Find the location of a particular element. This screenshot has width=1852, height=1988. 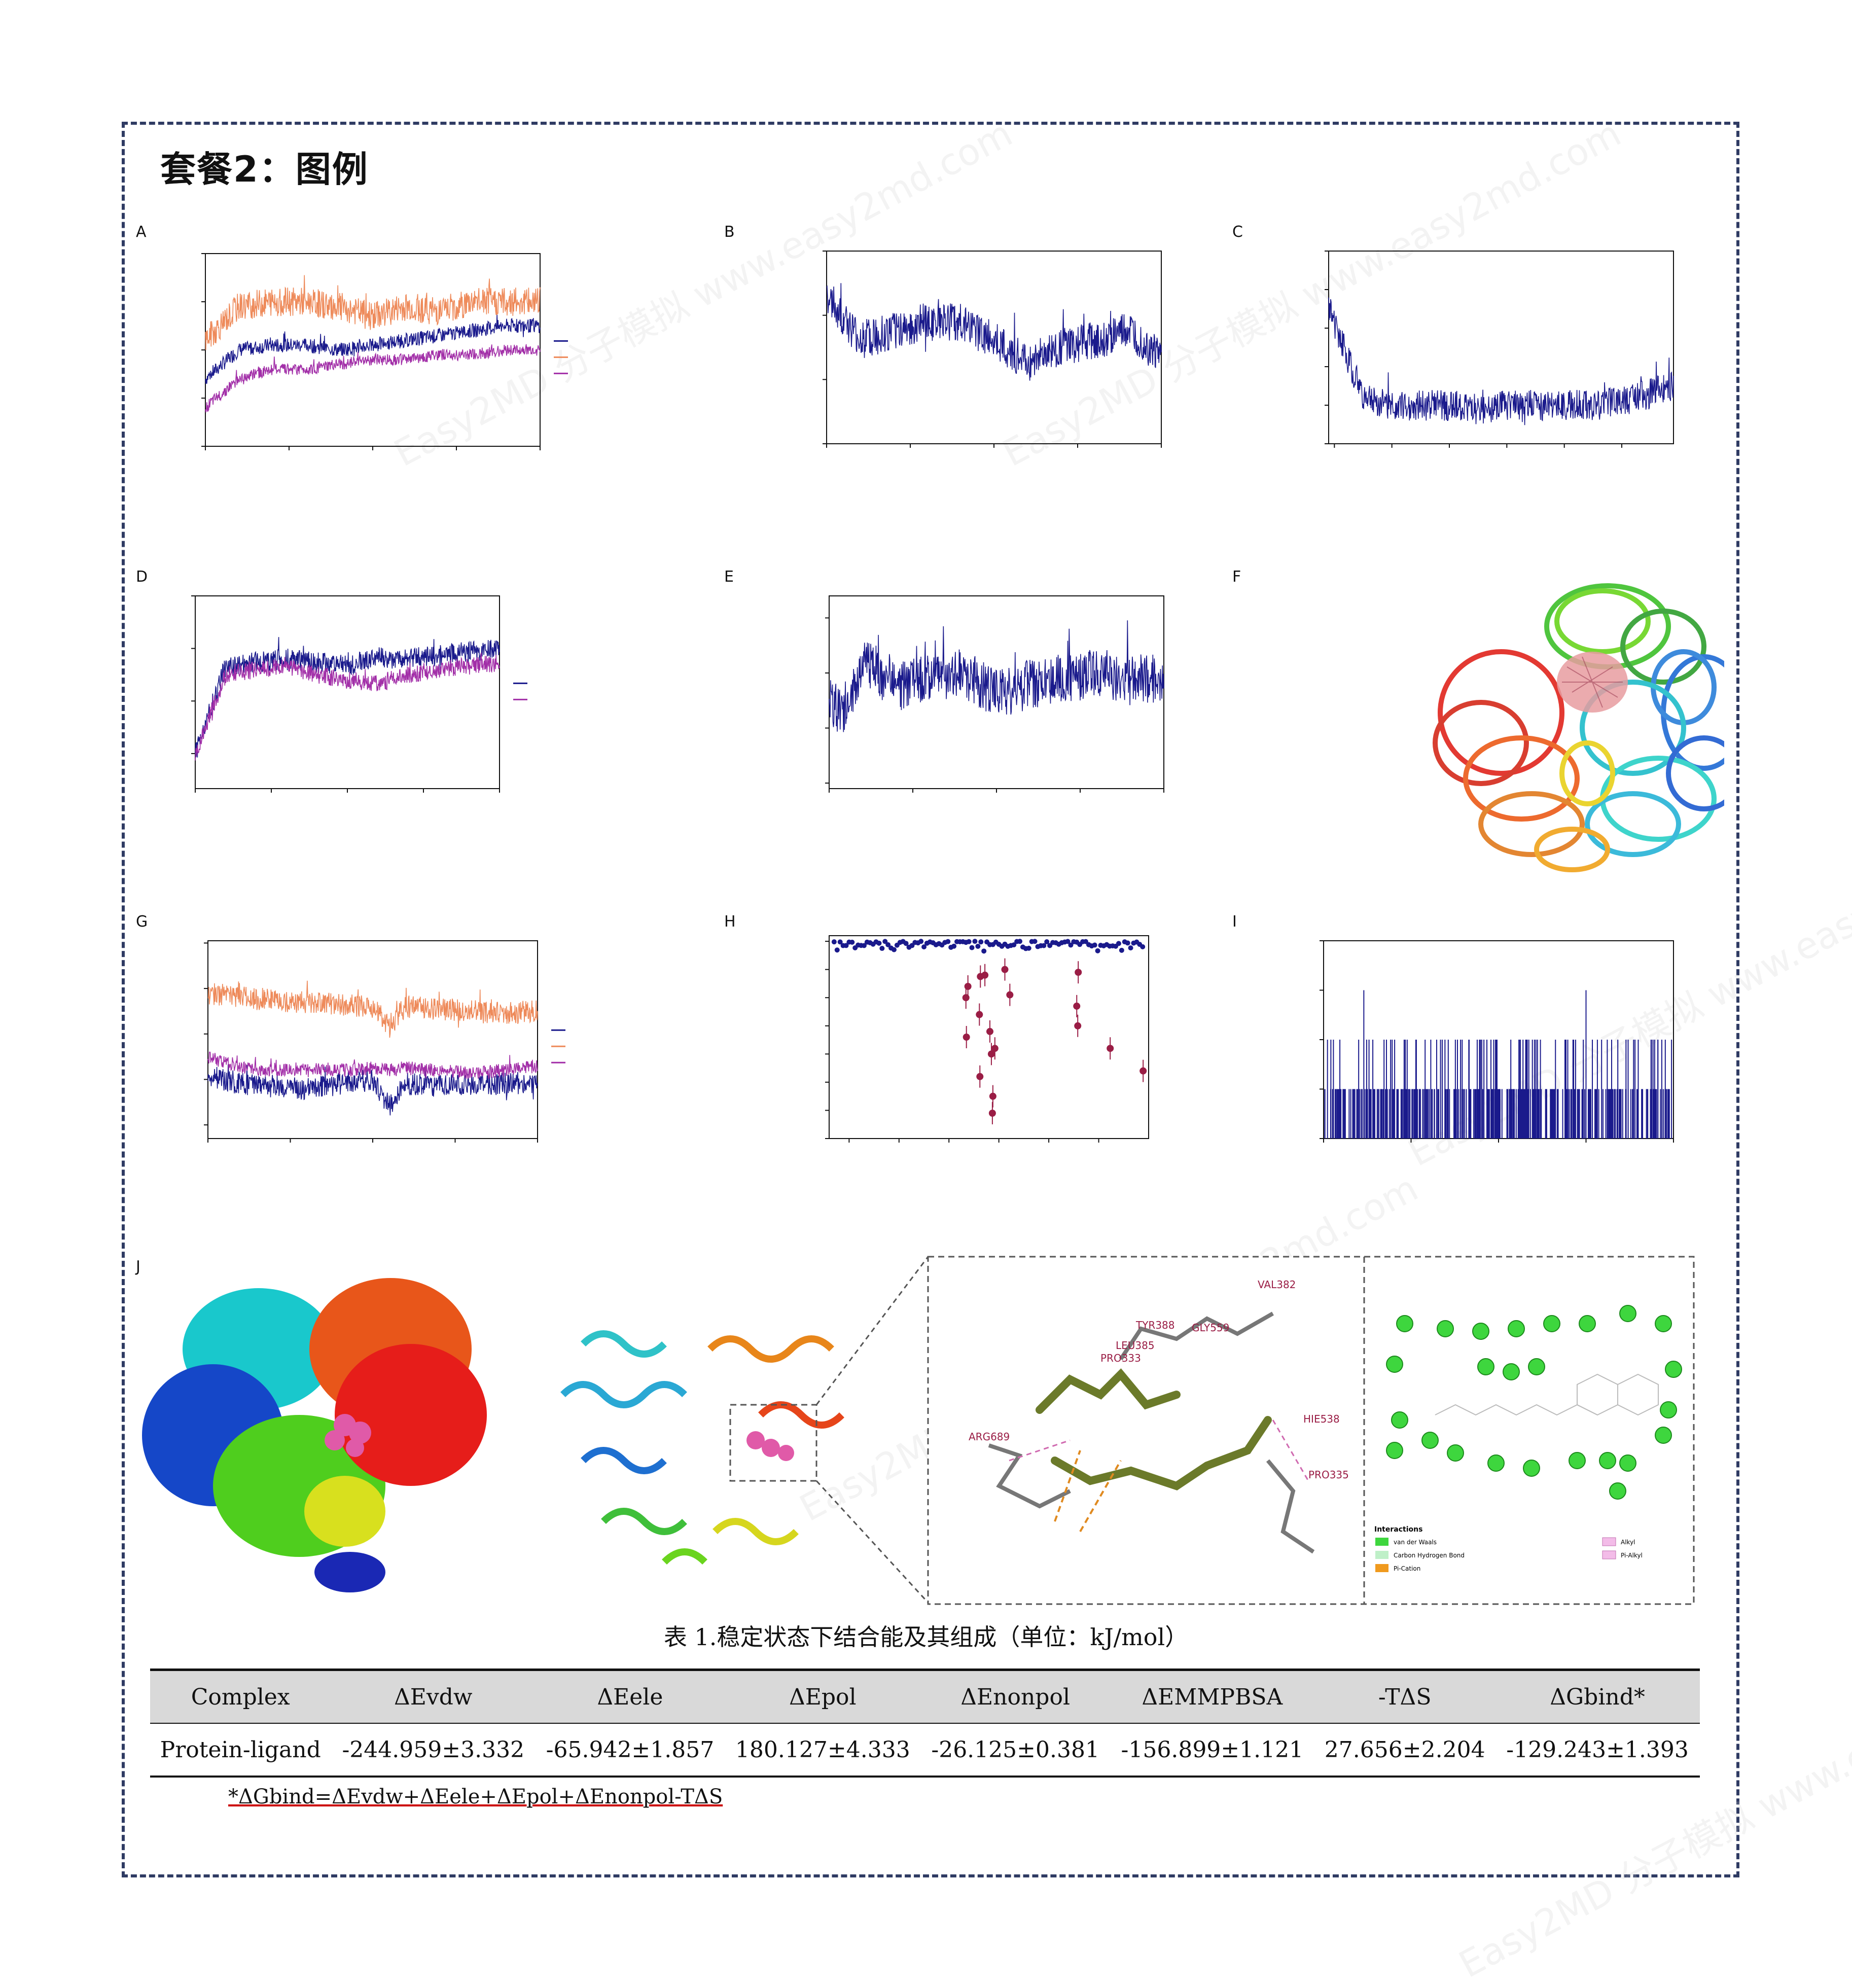

residue-label-3d: HIE538 is located at coordinates (1321, 1419).